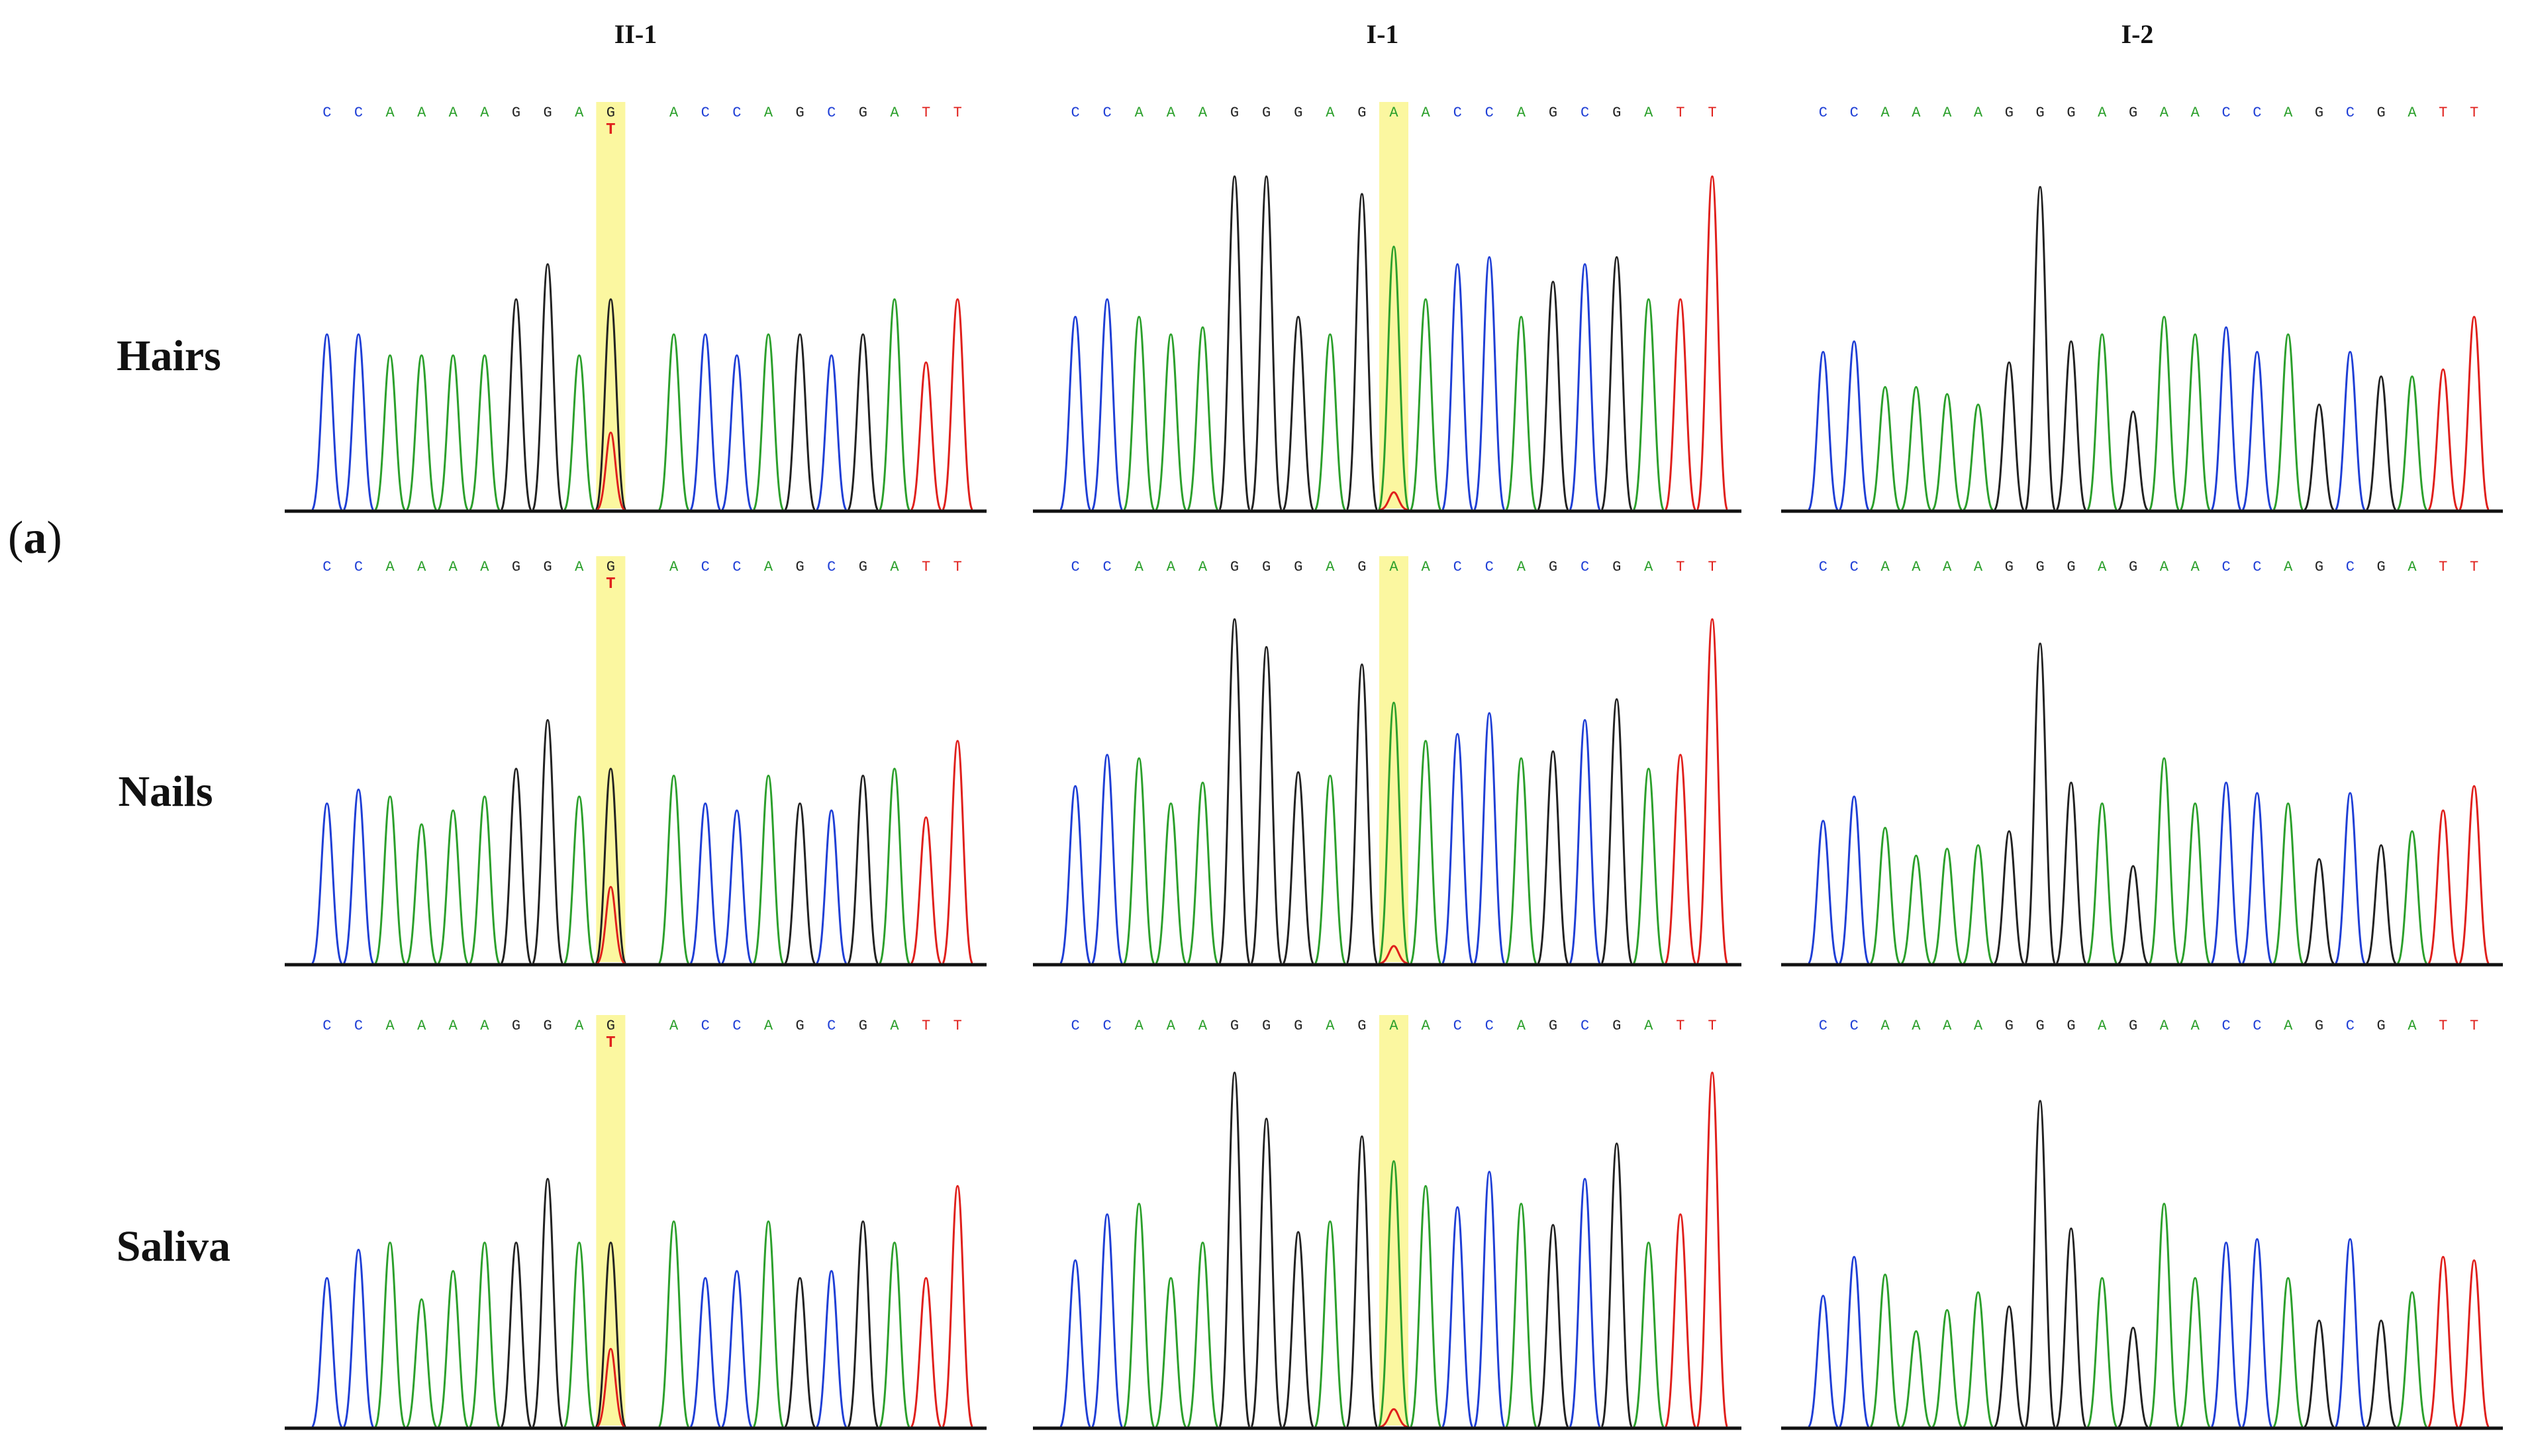  I want to click on column-title-I-2: I-2, so click(2137, 34).